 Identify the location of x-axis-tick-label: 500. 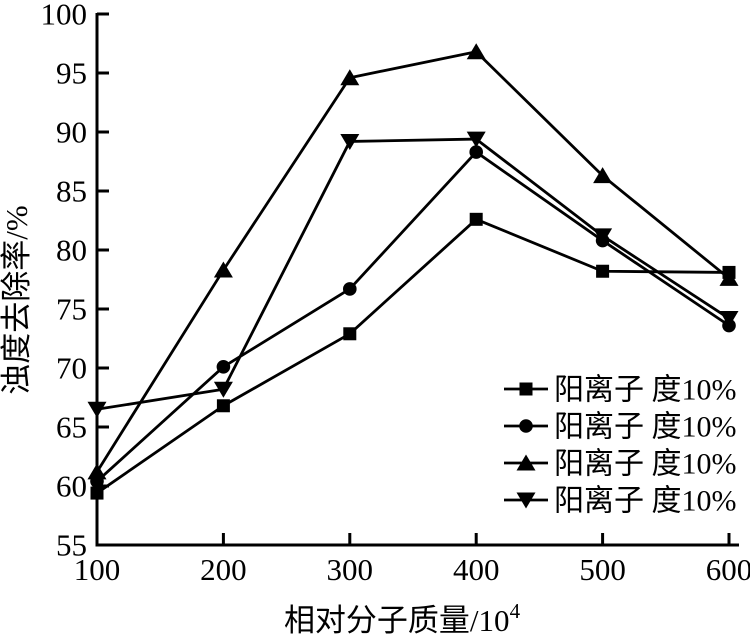
(602, 569).